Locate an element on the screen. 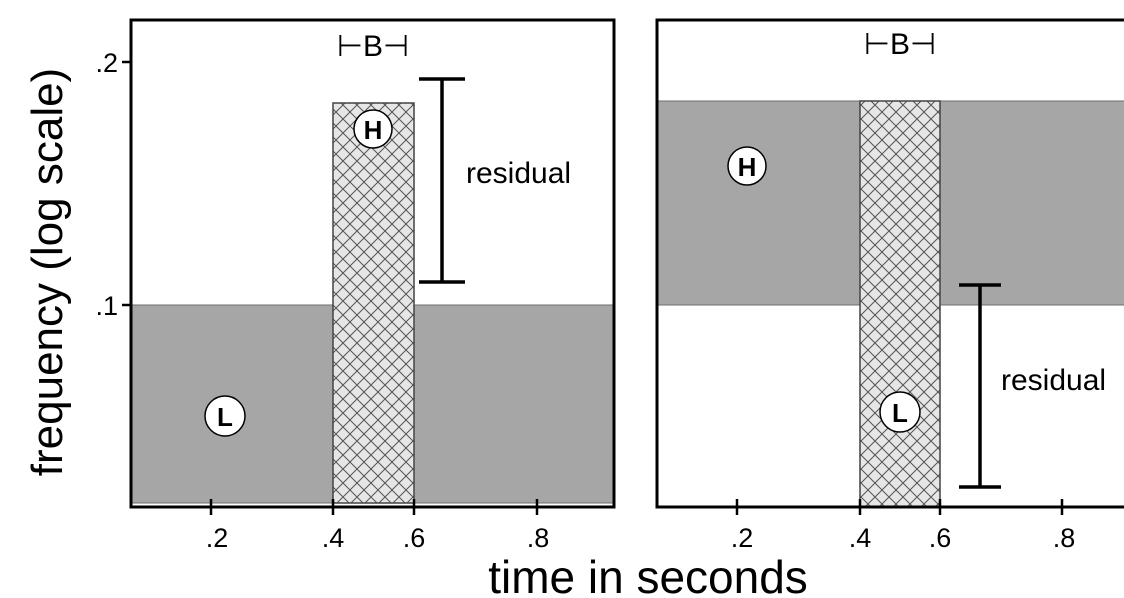 This screenshot has width=1124, height=598. y-axis-title: frequency (log scale) is located at coordinates (47, 272).